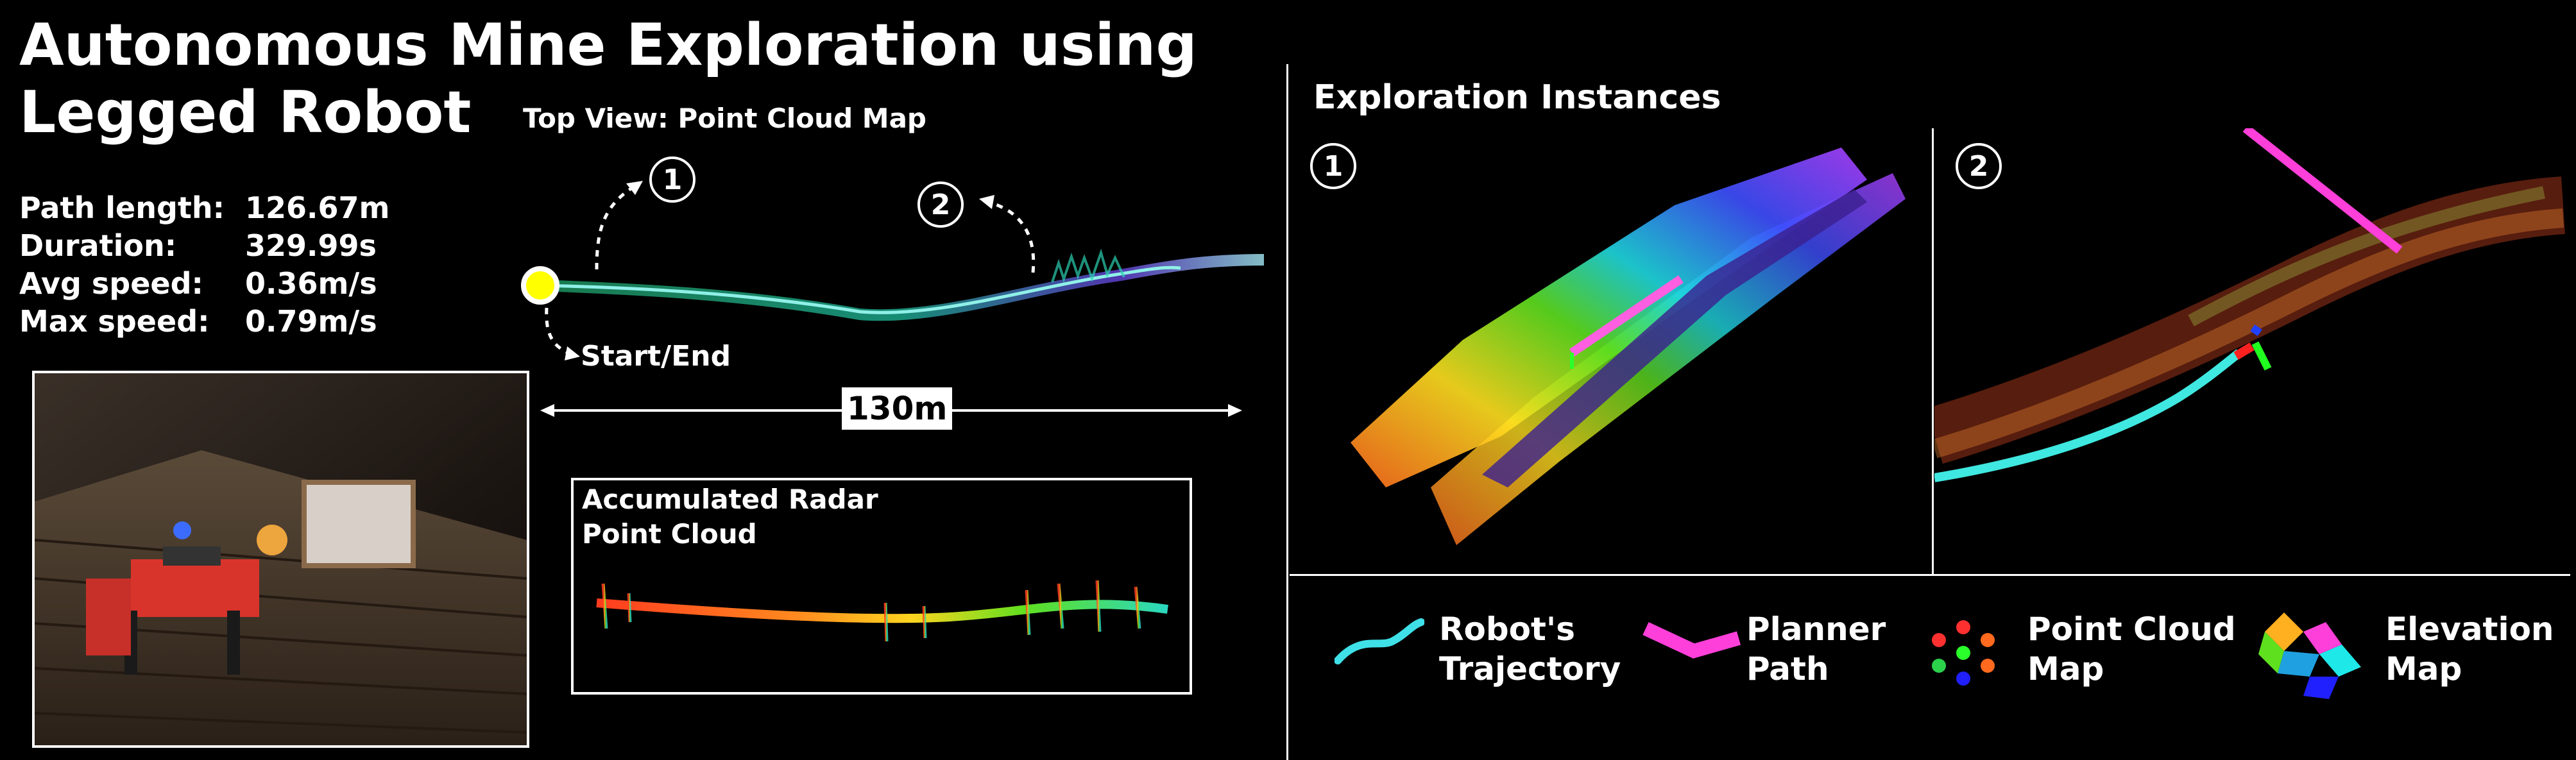  What do you see at coordinates (1933, 351) in the screenshot?
I see `panel-divider` at bounding box center [1933, 351].